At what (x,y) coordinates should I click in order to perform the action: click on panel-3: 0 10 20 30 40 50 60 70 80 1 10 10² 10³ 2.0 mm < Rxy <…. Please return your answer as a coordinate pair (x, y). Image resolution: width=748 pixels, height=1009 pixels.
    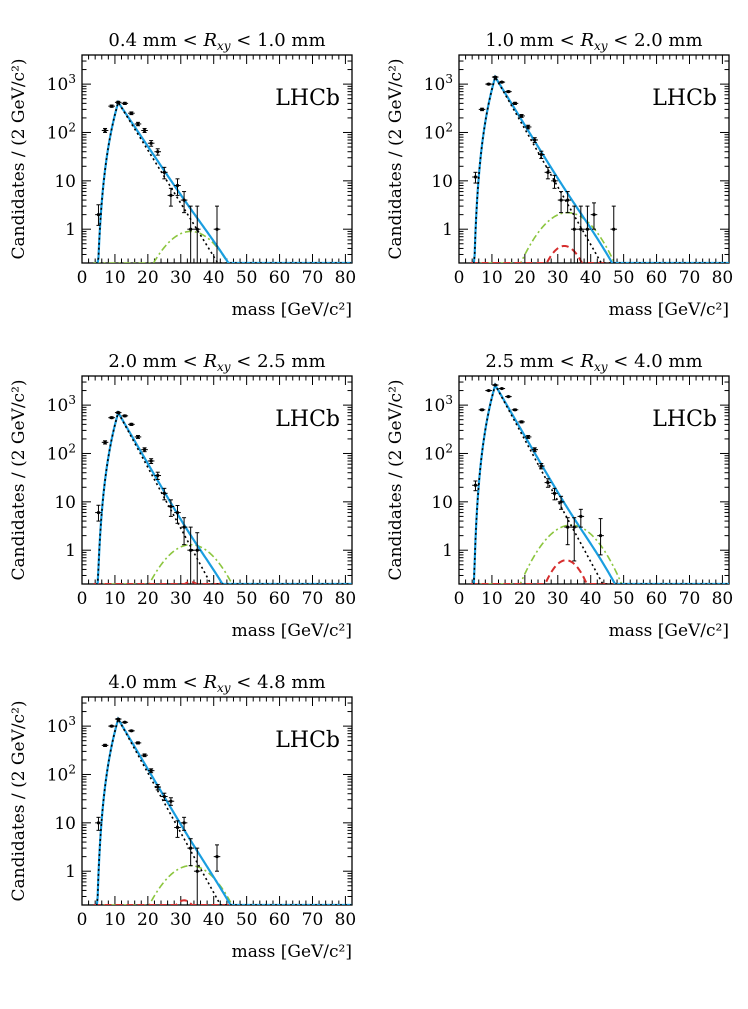
    Looking at the image, I should click on (182, 496).